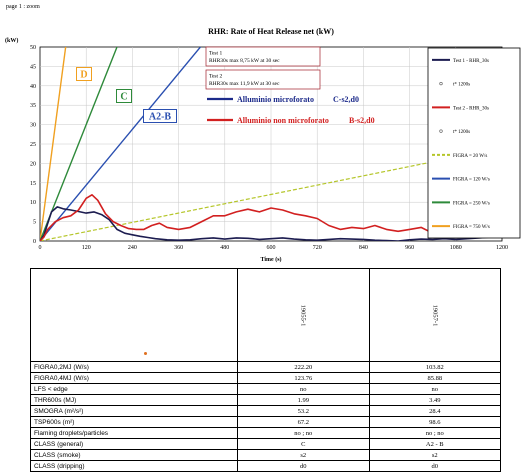 Image resolution: width=528 pixels, height=472 pixels. I want to click on class-label-text: D, so click(83, 75).